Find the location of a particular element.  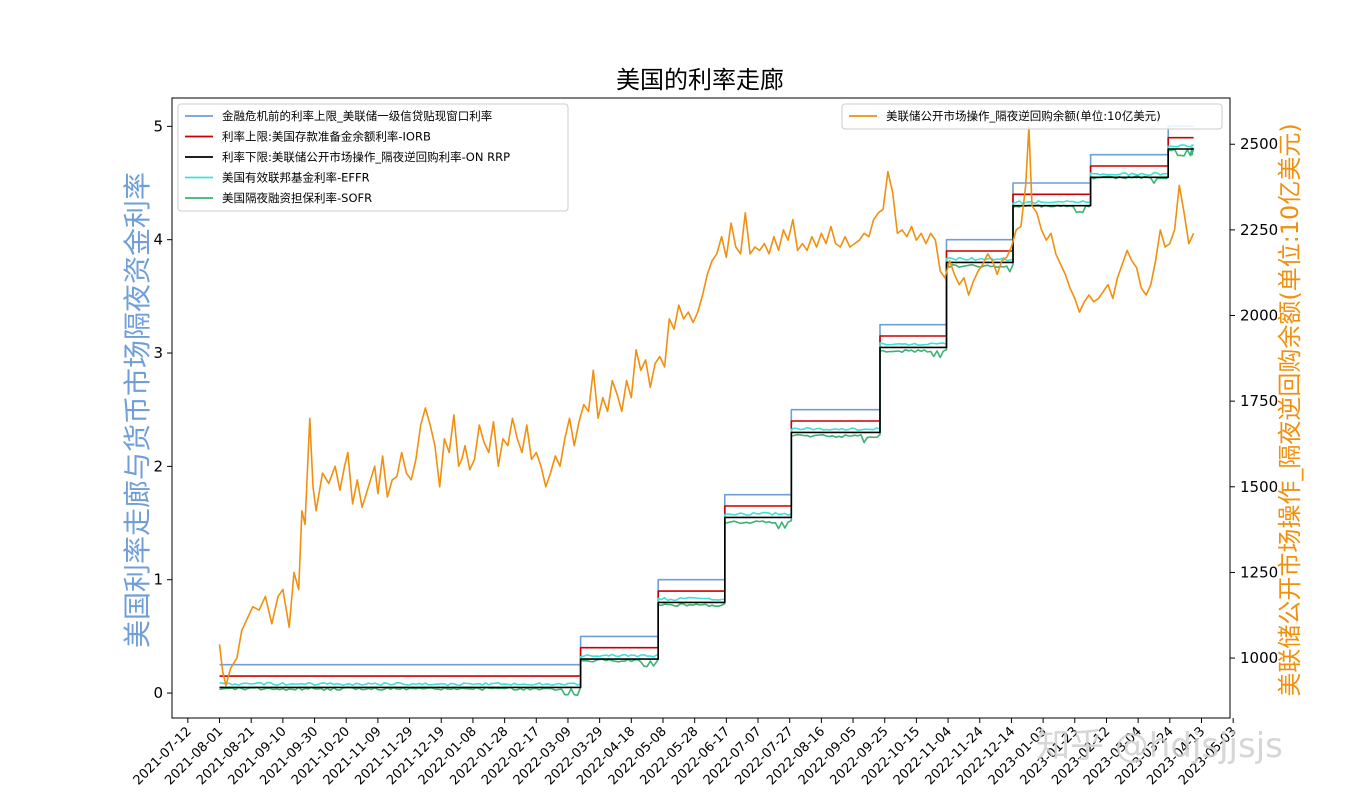

watermark: 知乎 @hdjsjjsjs is located at coordinates (1159, 746).